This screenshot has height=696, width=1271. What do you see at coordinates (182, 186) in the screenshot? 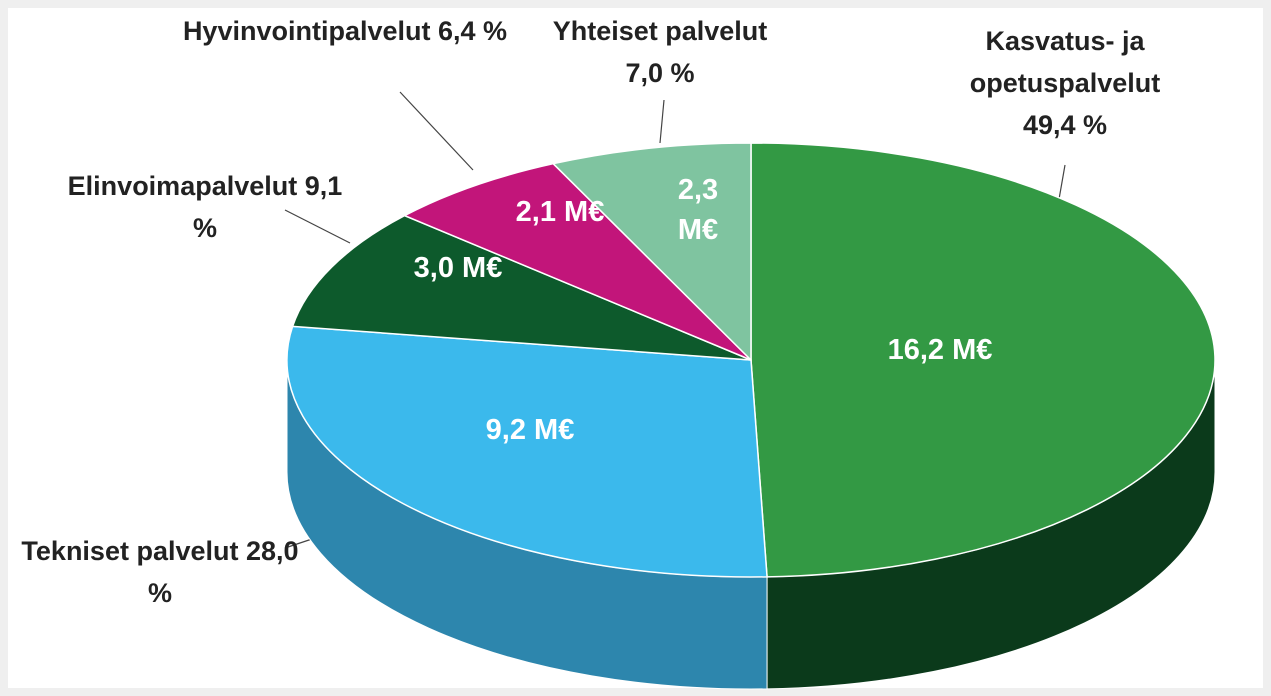
I see `category-name: Elinvoimapalvelut` at bounding box center [182, 186].